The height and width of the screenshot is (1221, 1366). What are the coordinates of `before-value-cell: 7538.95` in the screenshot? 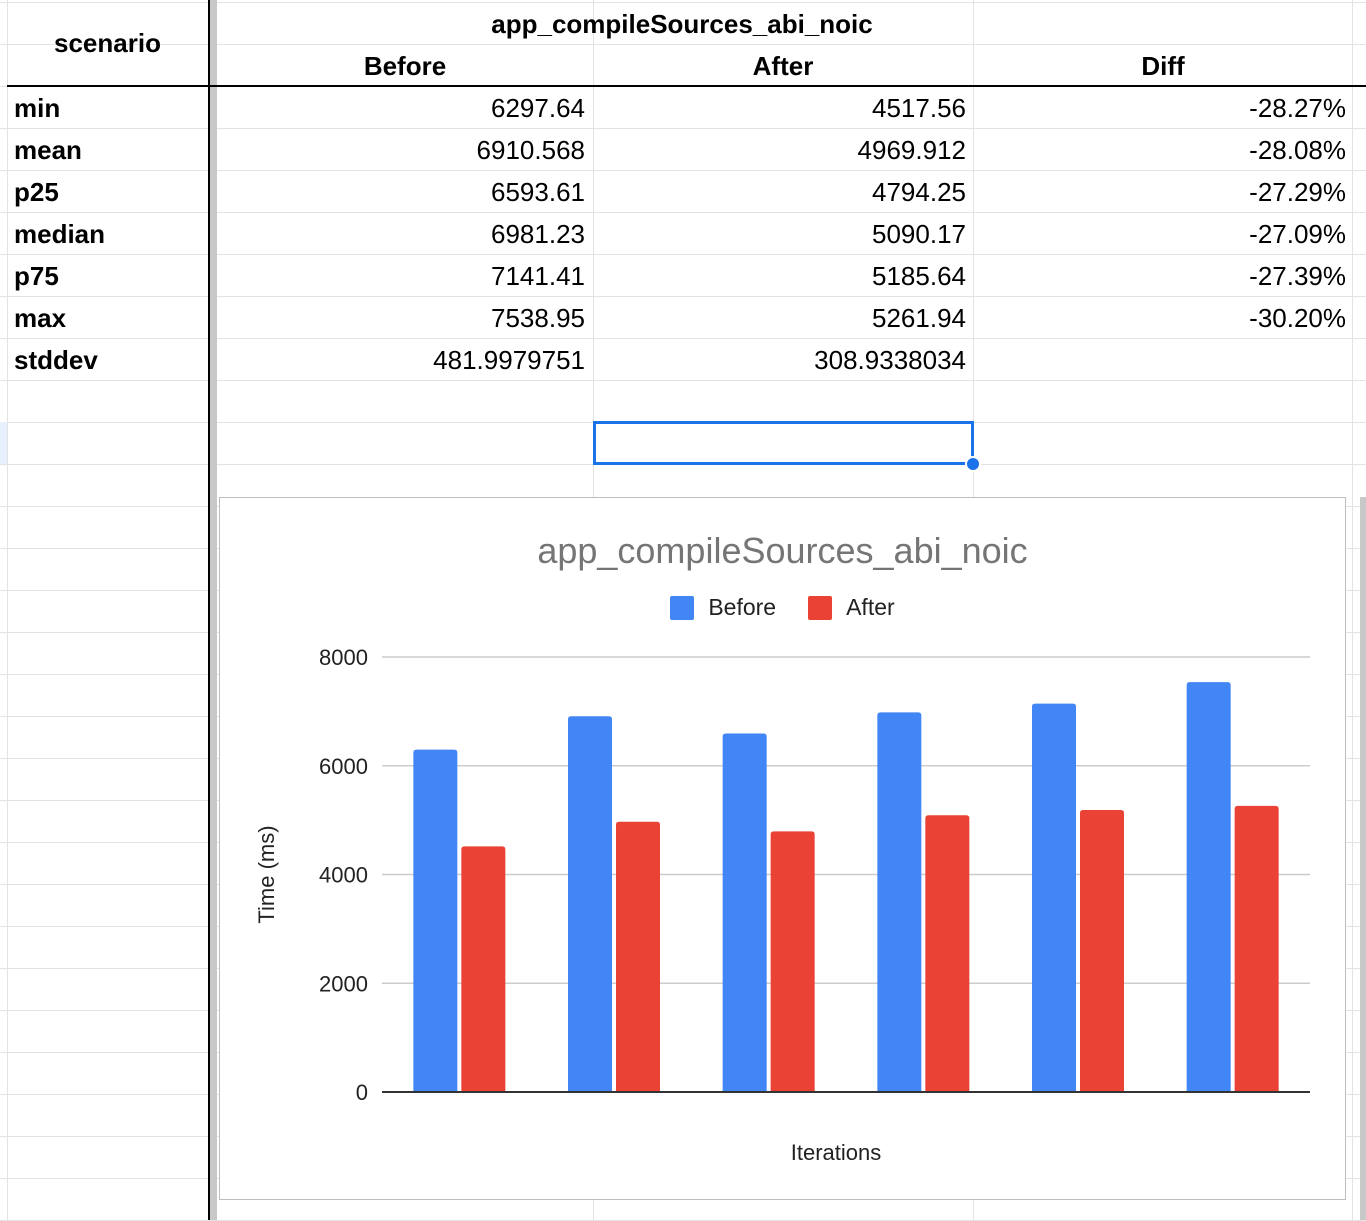 It's located at (538, 318).